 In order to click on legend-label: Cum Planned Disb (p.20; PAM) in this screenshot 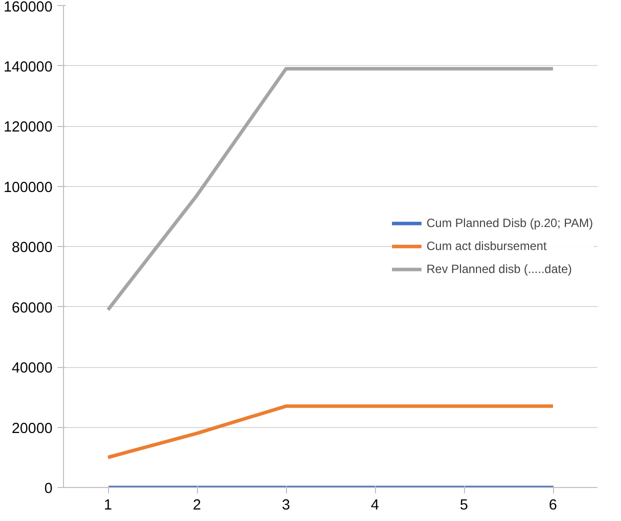, I will do `click(509, 223)`.